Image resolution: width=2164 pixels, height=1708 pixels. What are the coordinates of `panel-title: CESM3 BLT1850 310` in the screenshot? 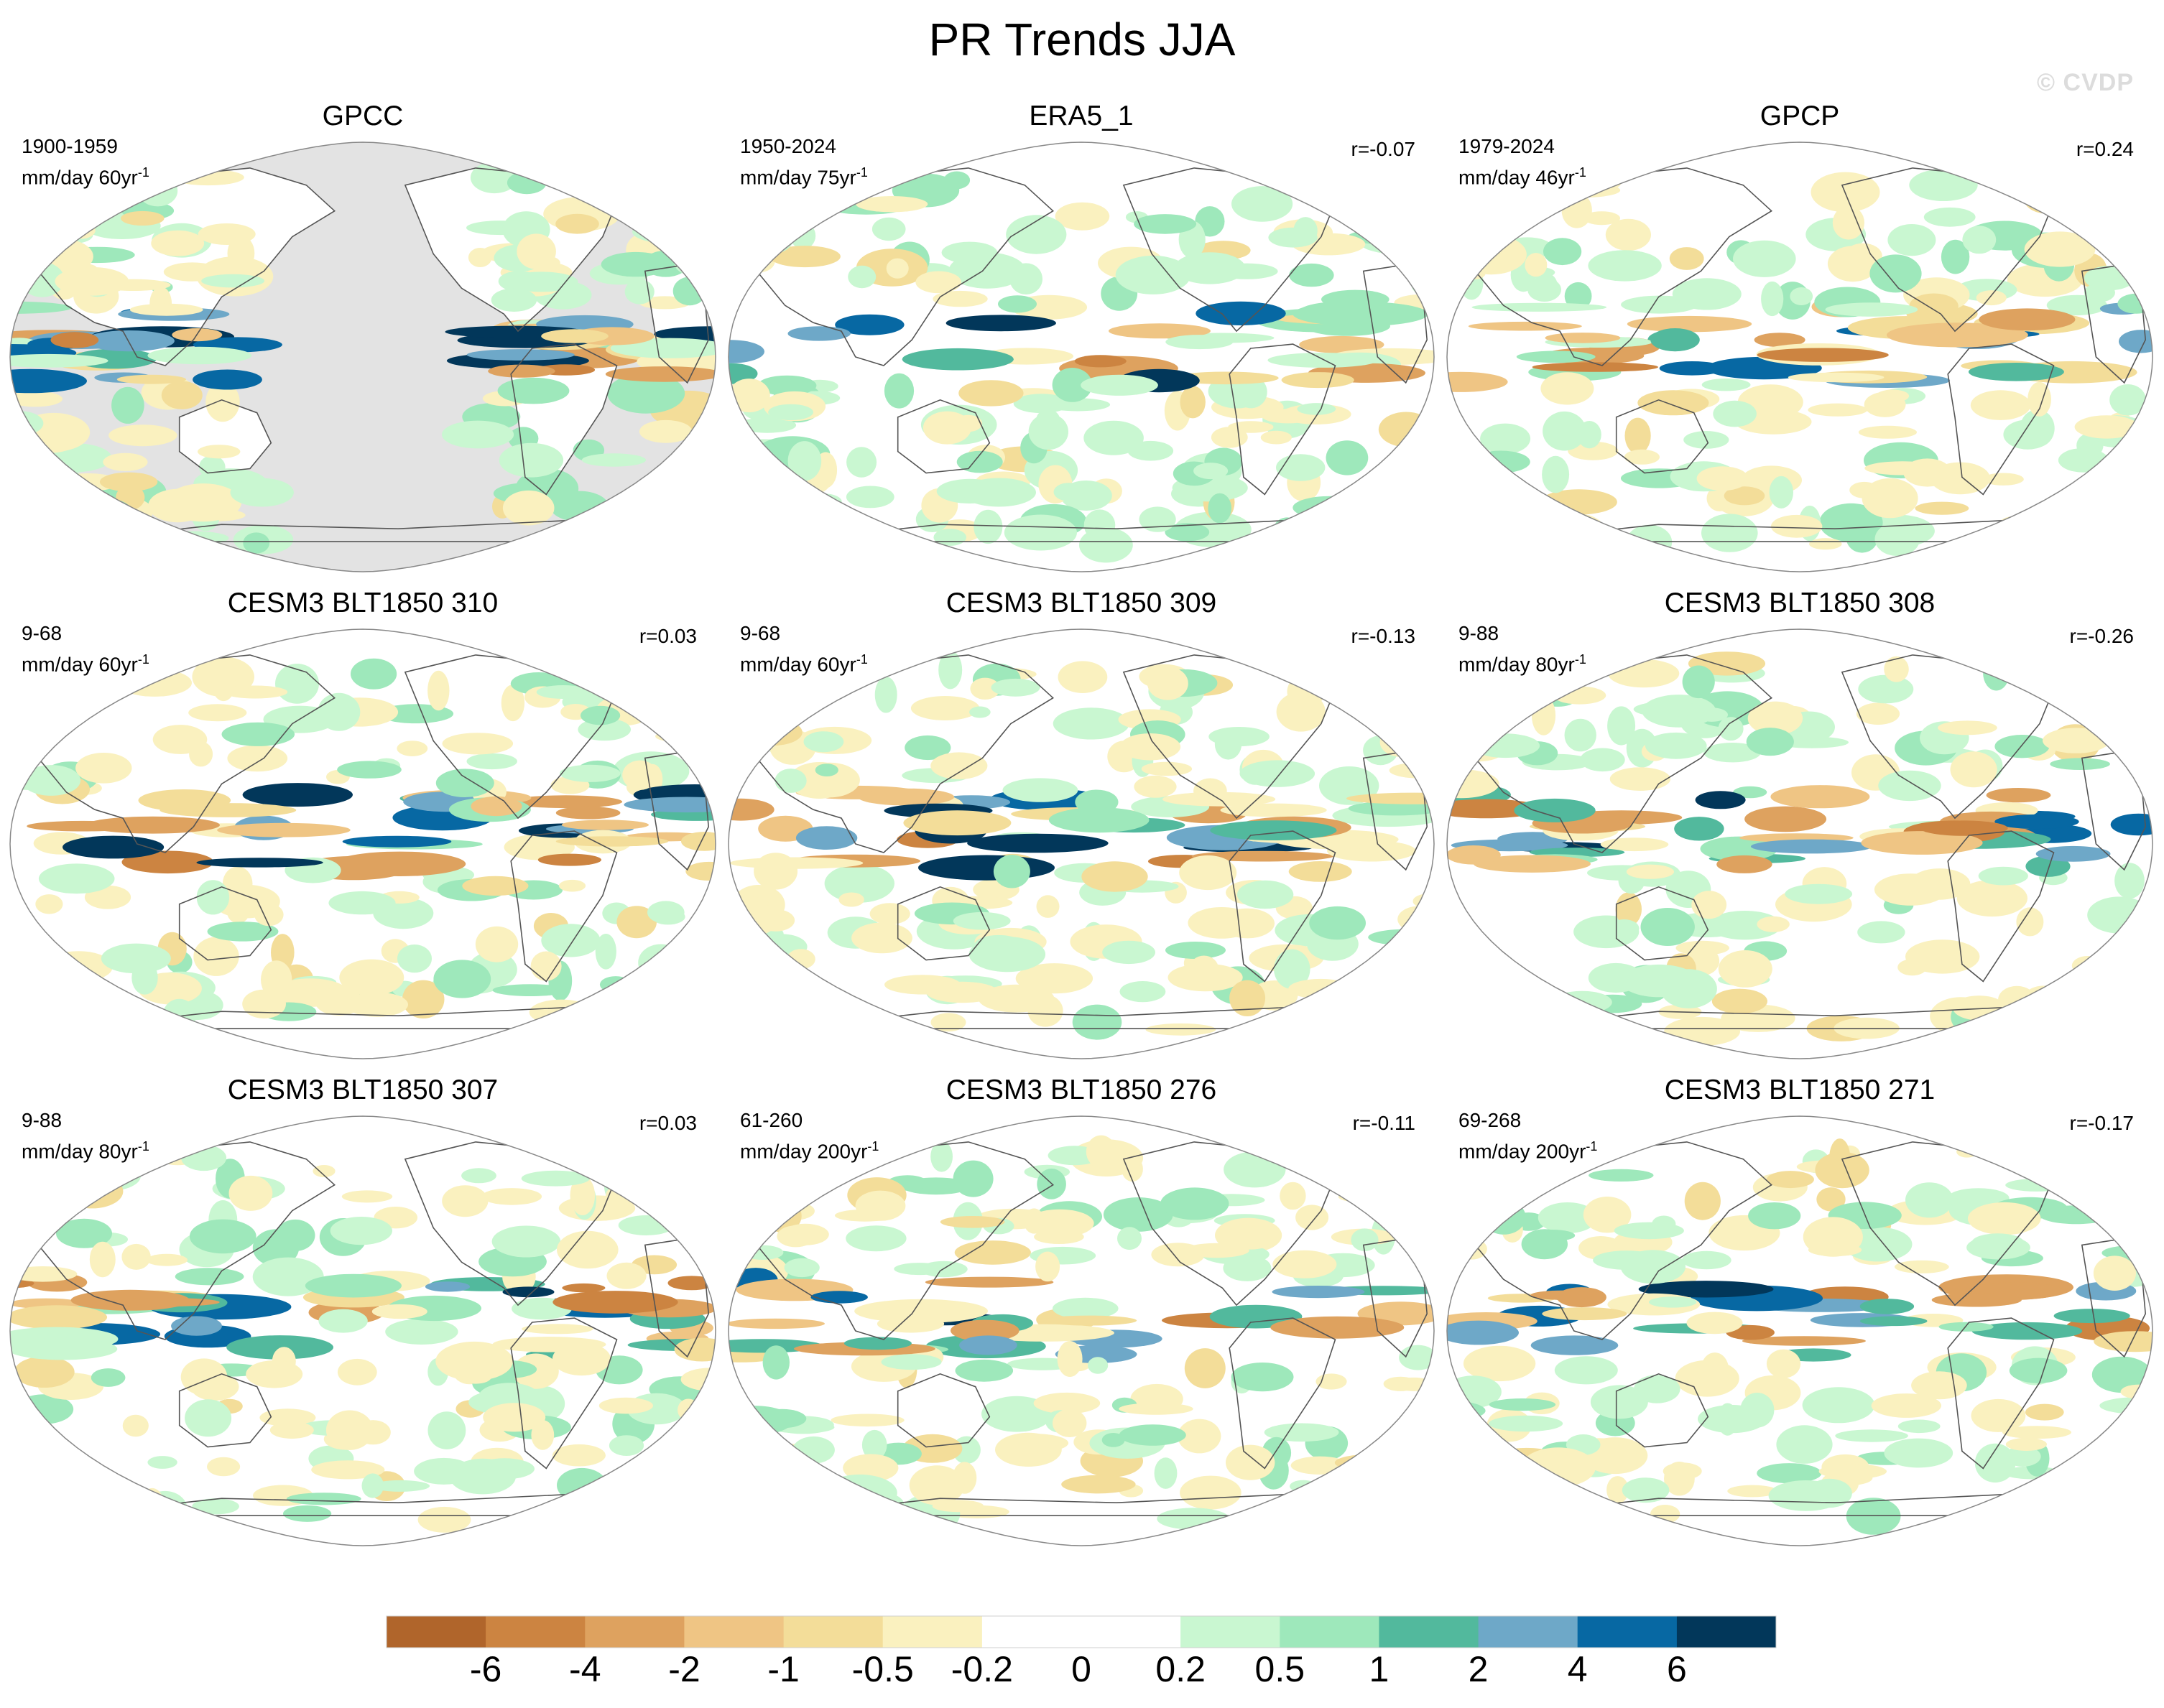 It's located at (363, 603).